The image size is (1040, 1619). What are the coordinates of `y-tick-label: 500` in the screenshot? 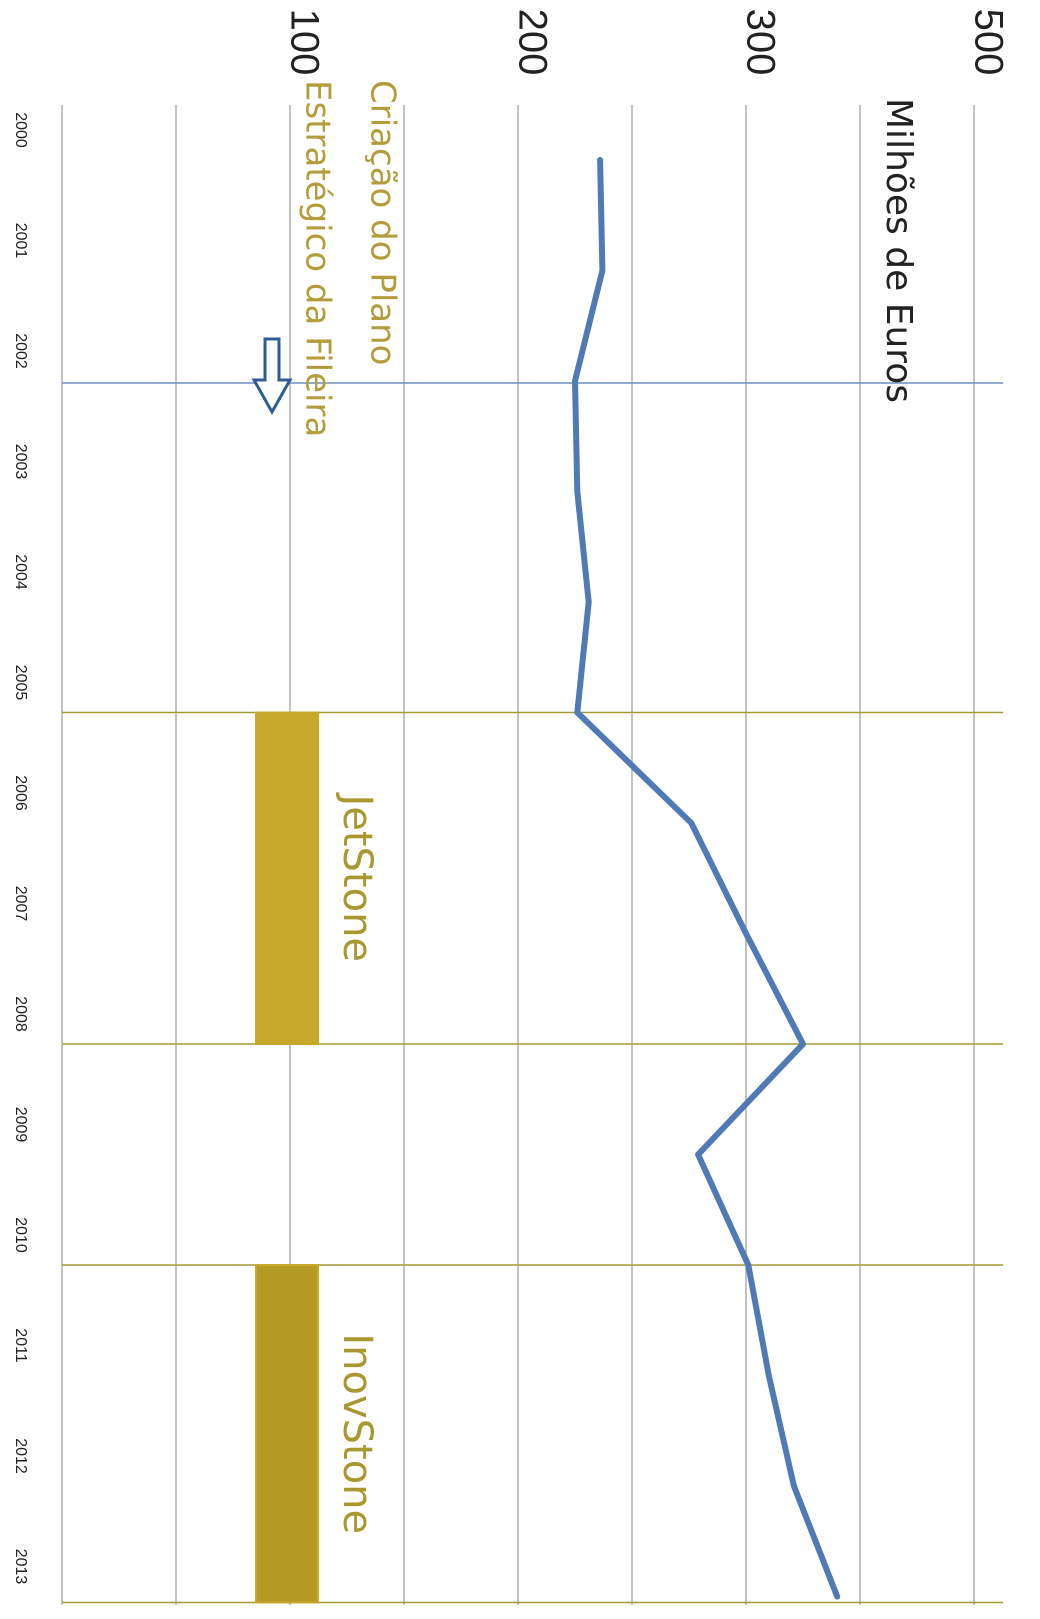 It's located at (988, 42).